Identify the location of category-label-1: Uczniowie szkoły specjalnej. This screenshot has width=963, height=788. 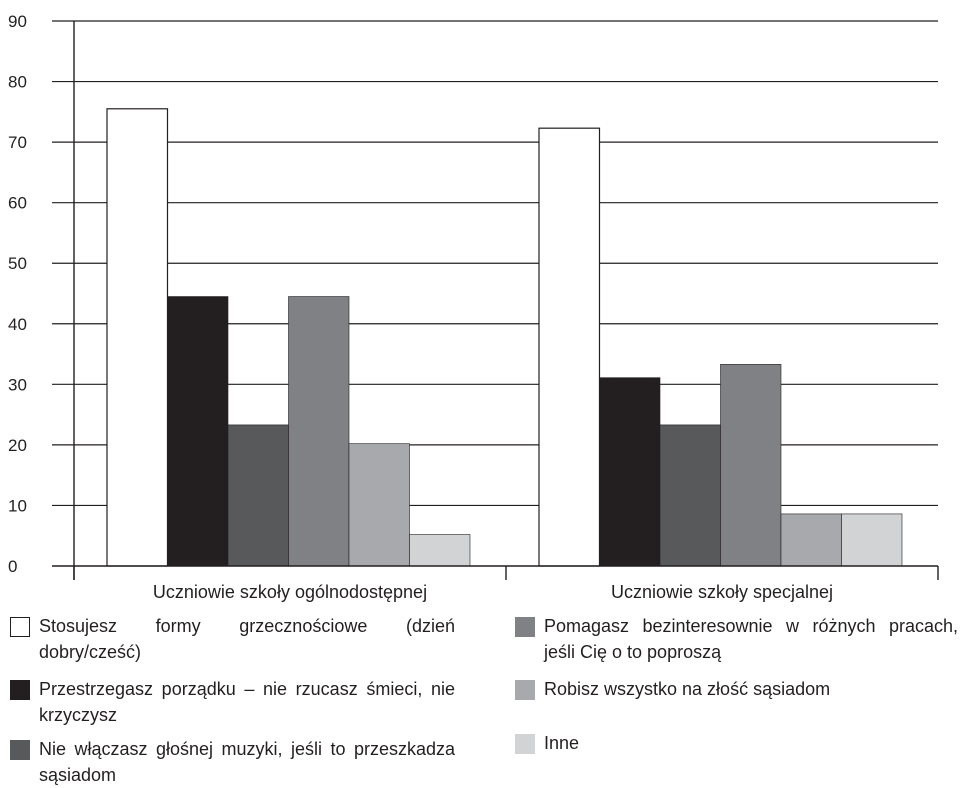
(722, 592).